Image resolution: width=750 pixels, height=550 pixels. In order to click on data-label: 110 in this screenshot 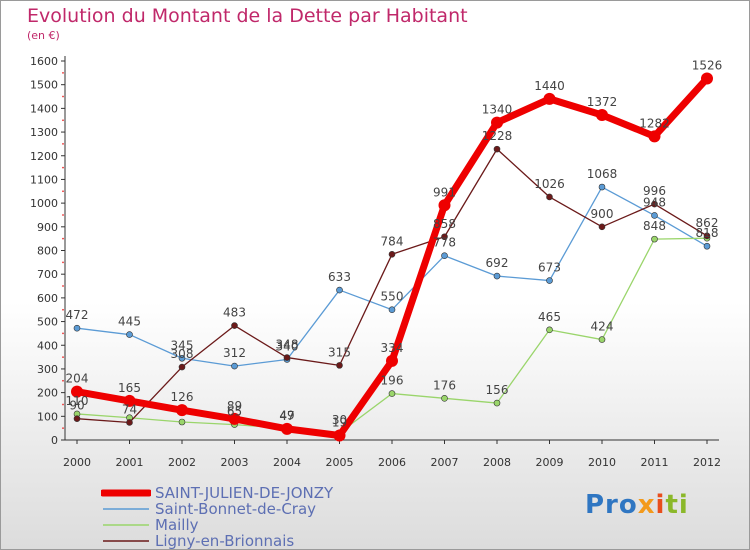, I will do `click(77, 401)`.